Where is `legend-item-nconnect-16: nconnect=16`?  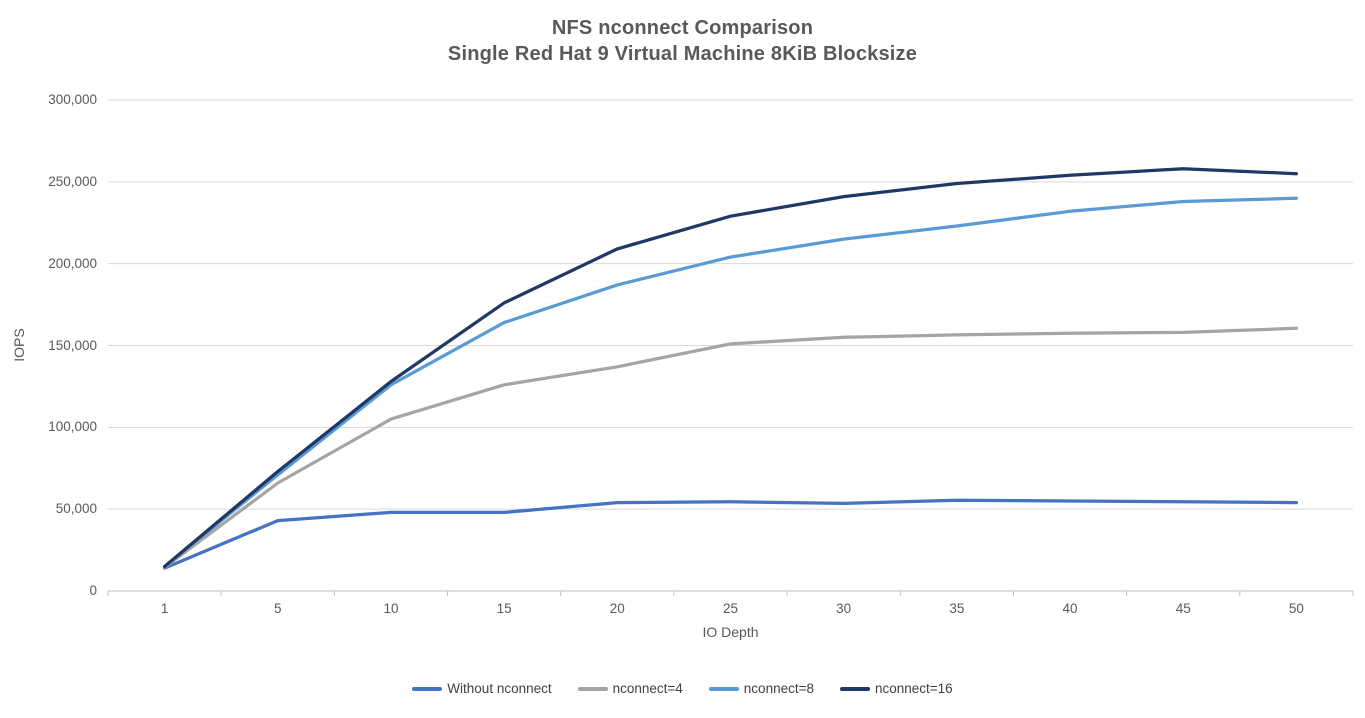
legend-item-nconnect-16: nconnect=16 is located at coordinates (896, 688).